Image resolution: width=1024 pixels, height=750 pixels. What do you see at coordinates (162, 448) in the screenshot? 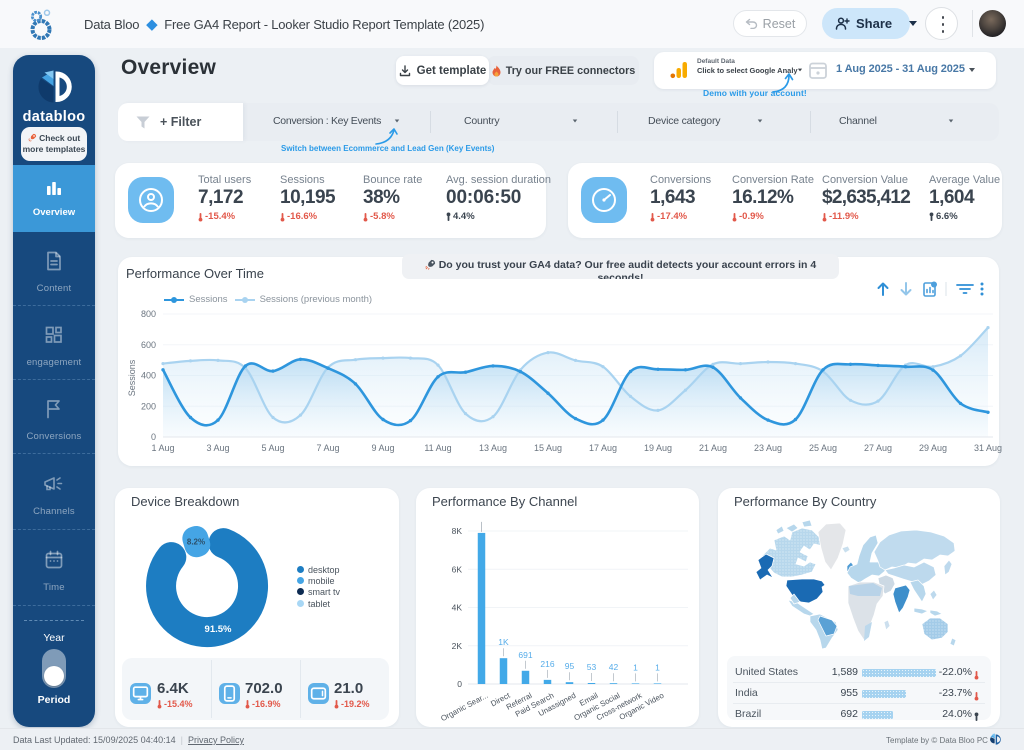
I see `svg-text: 1 Aug` at bounding box center [162, 448].